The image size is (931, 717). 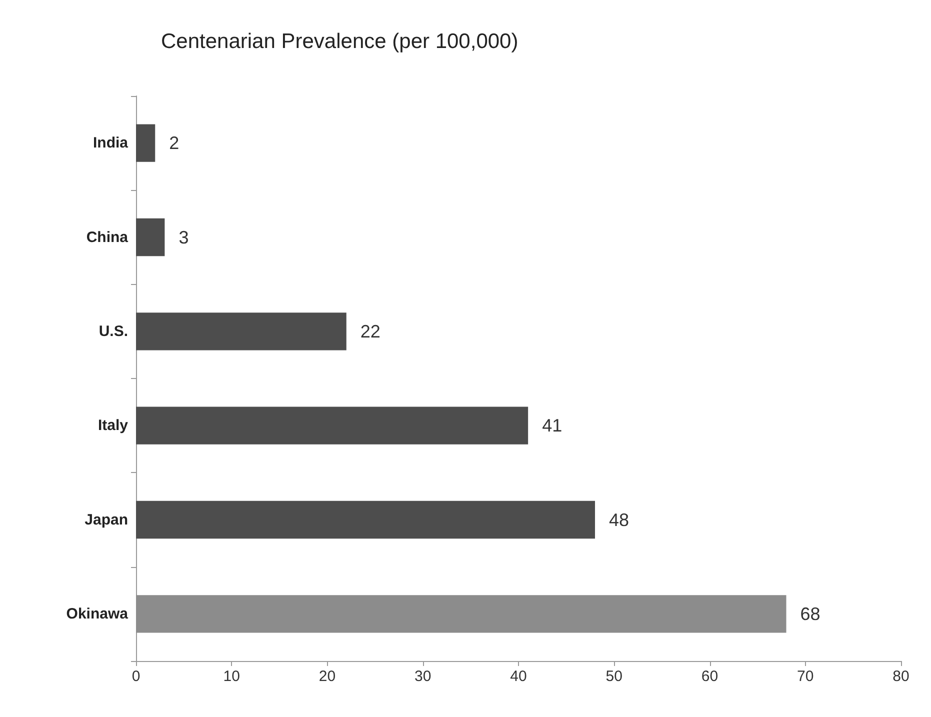 What do you see at coordinates (231, 676) in the screenshot?
I see `x-tick-label: 10` at bounding box center [231, 676].